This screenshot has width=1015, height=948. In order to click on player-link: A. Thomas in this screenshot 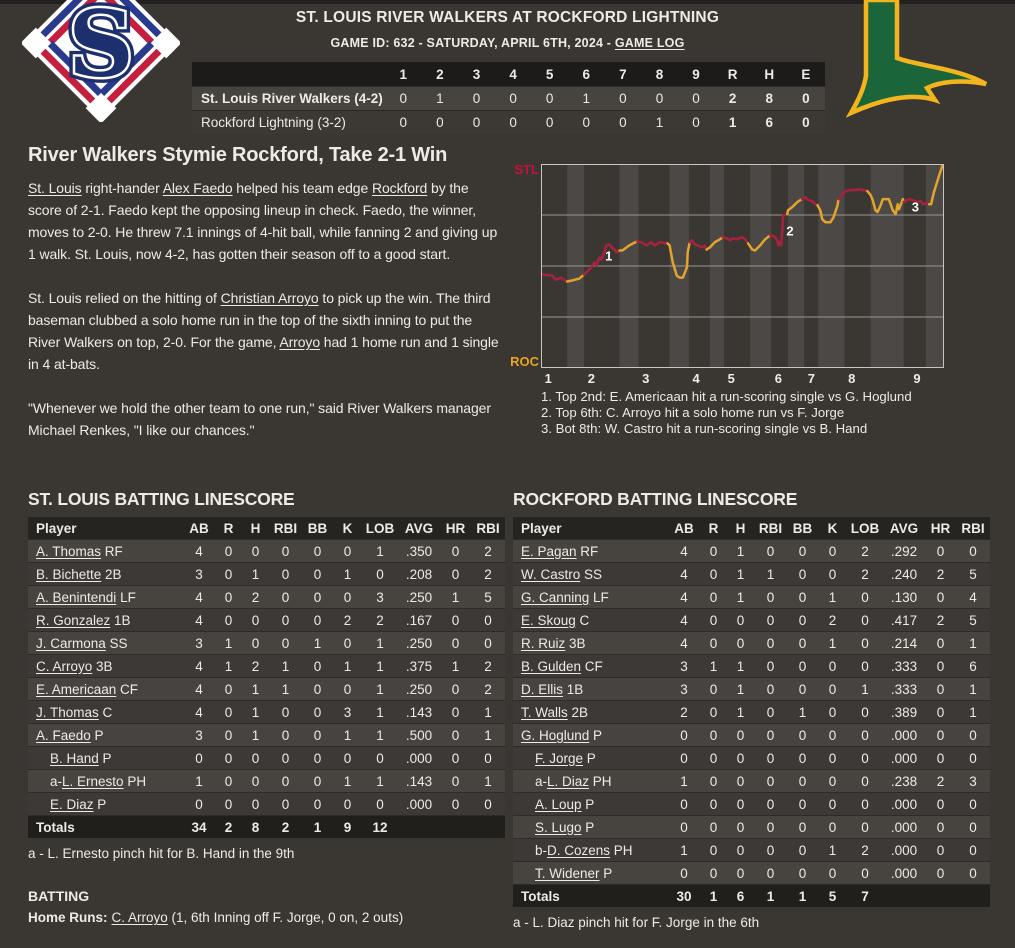, I will do `click(69, 551)`.